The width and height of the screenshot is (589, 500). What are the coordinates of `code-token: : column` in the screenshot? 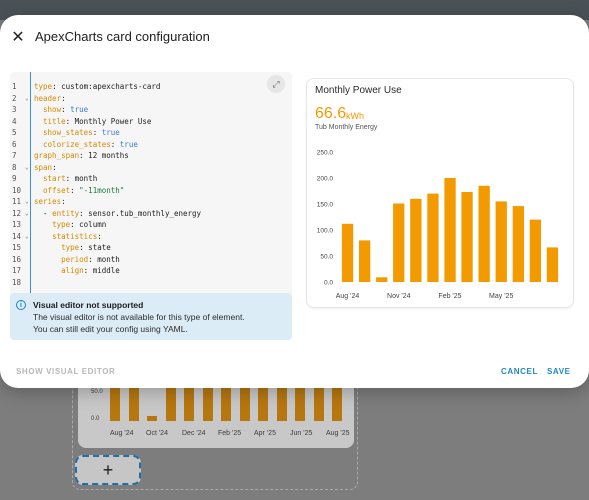 It's located at (88, 224).